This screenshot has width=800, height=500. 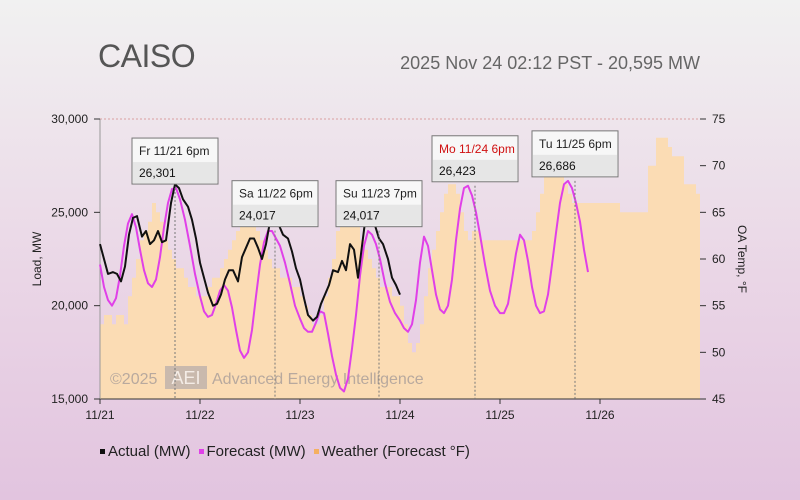 I want to click on y2-tick-label: 60, so click(x=719, y=259).